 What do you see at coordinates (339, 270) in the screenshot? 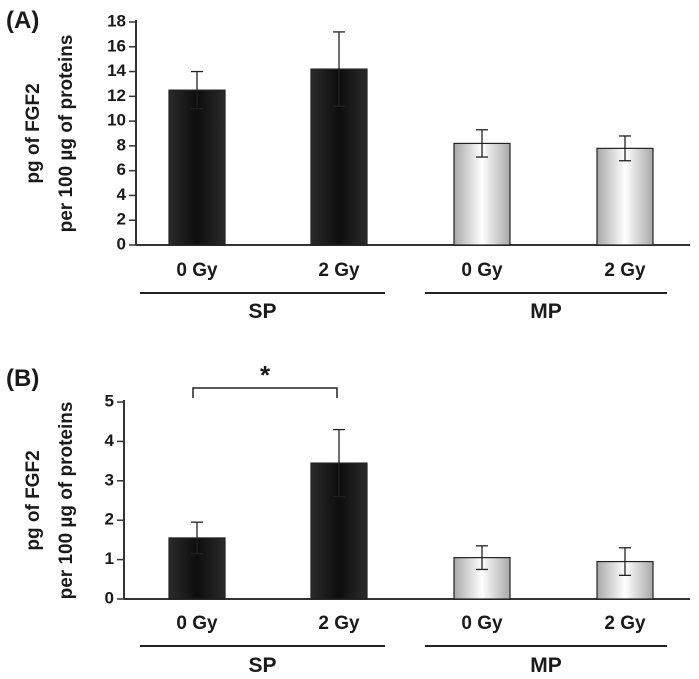
I see `category-label-a-2: 2 Gy` at bounding box center [339, 270].